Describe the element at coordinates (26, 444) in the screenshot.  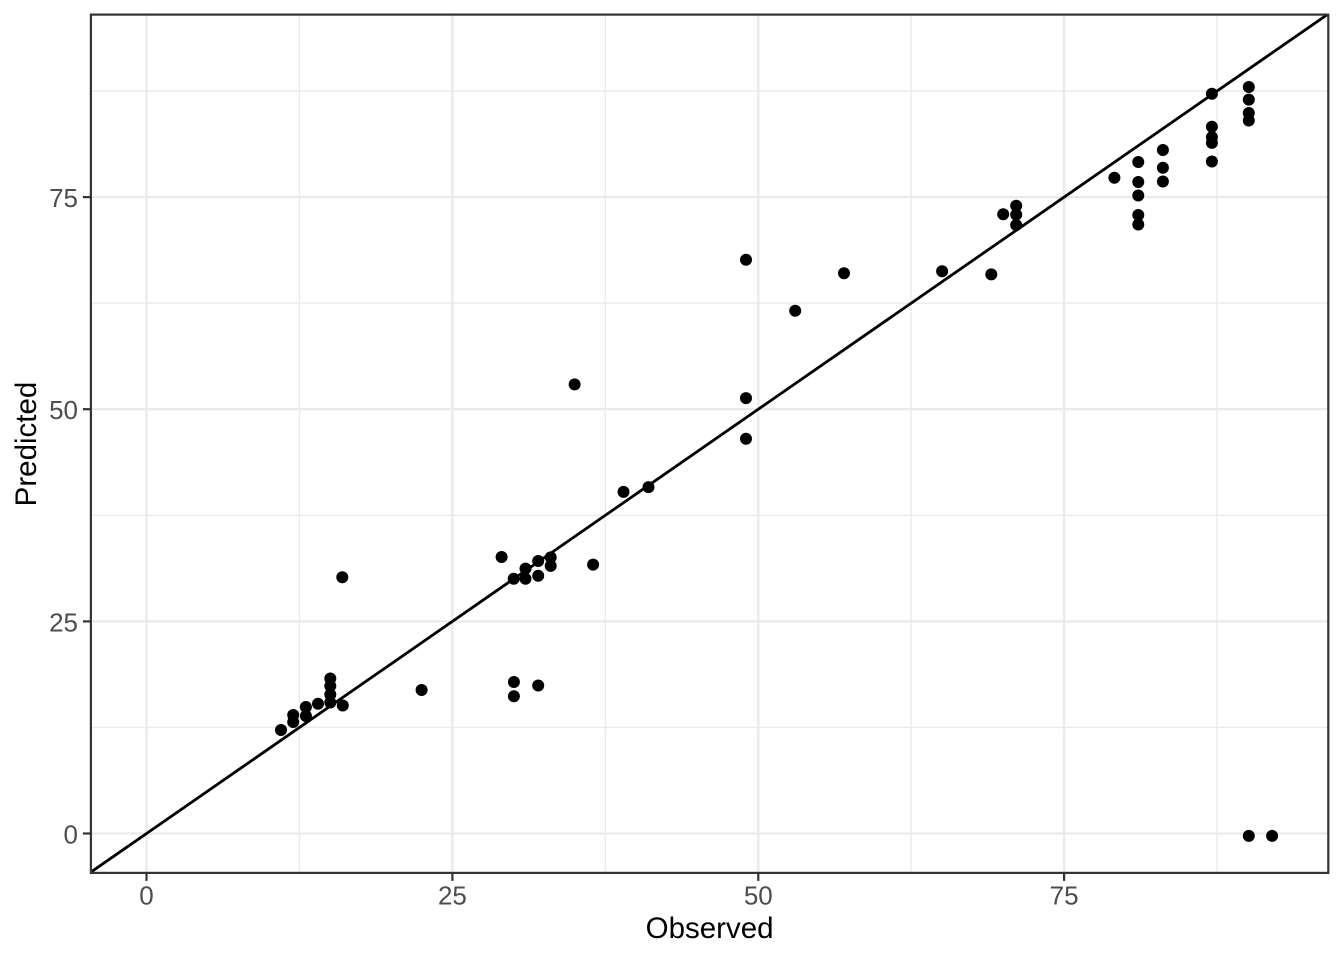
I see `svg-text: Predicted` at that location.